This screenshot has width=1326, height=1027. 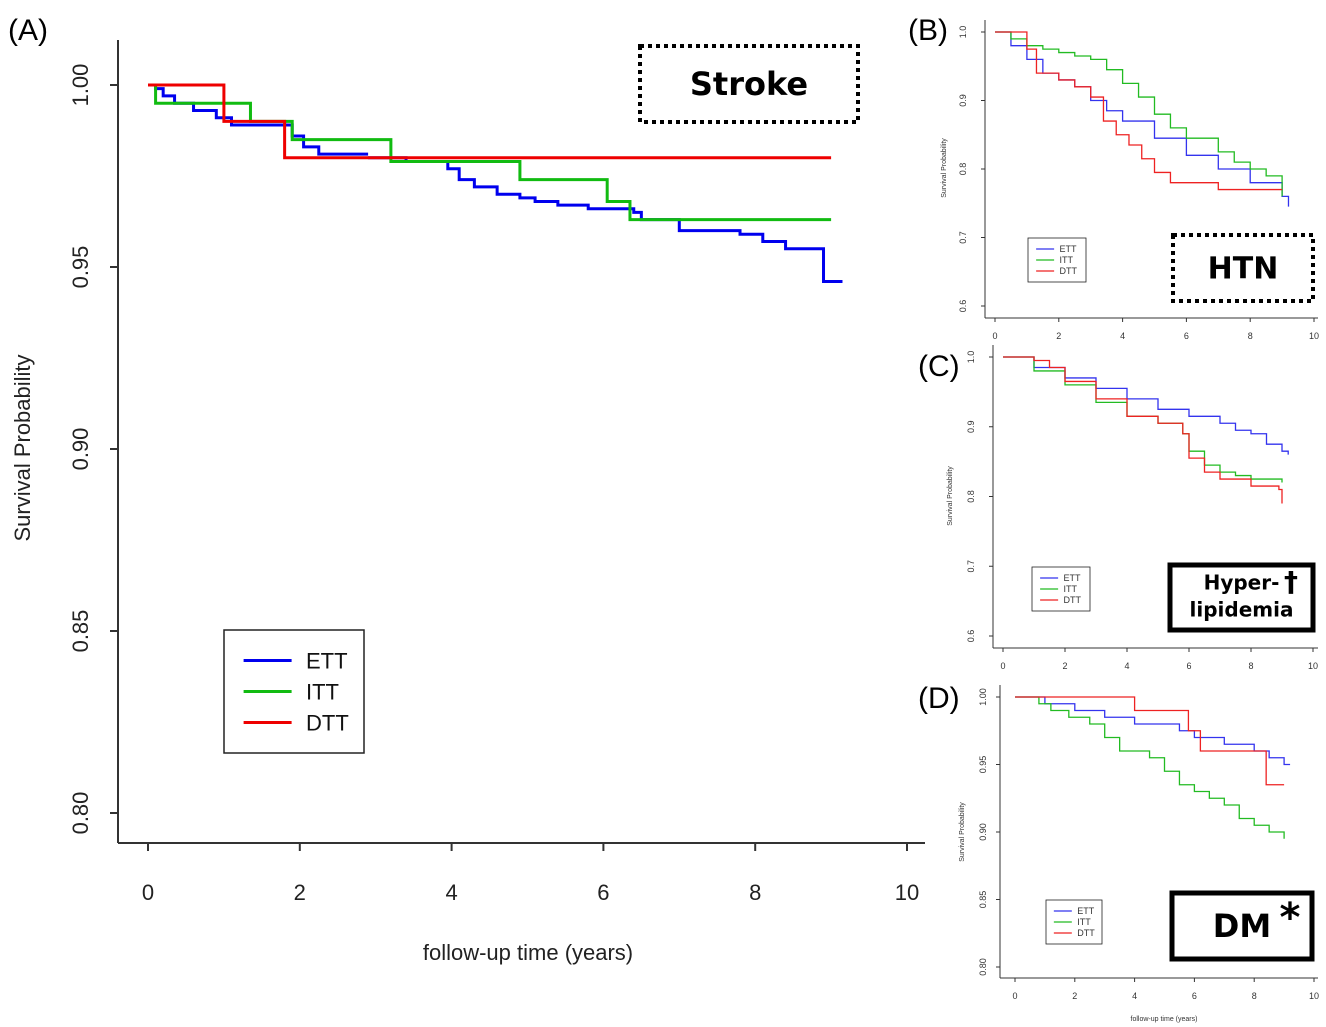 I want to click on tag-text: Stroke, so click(x=749, y=84).